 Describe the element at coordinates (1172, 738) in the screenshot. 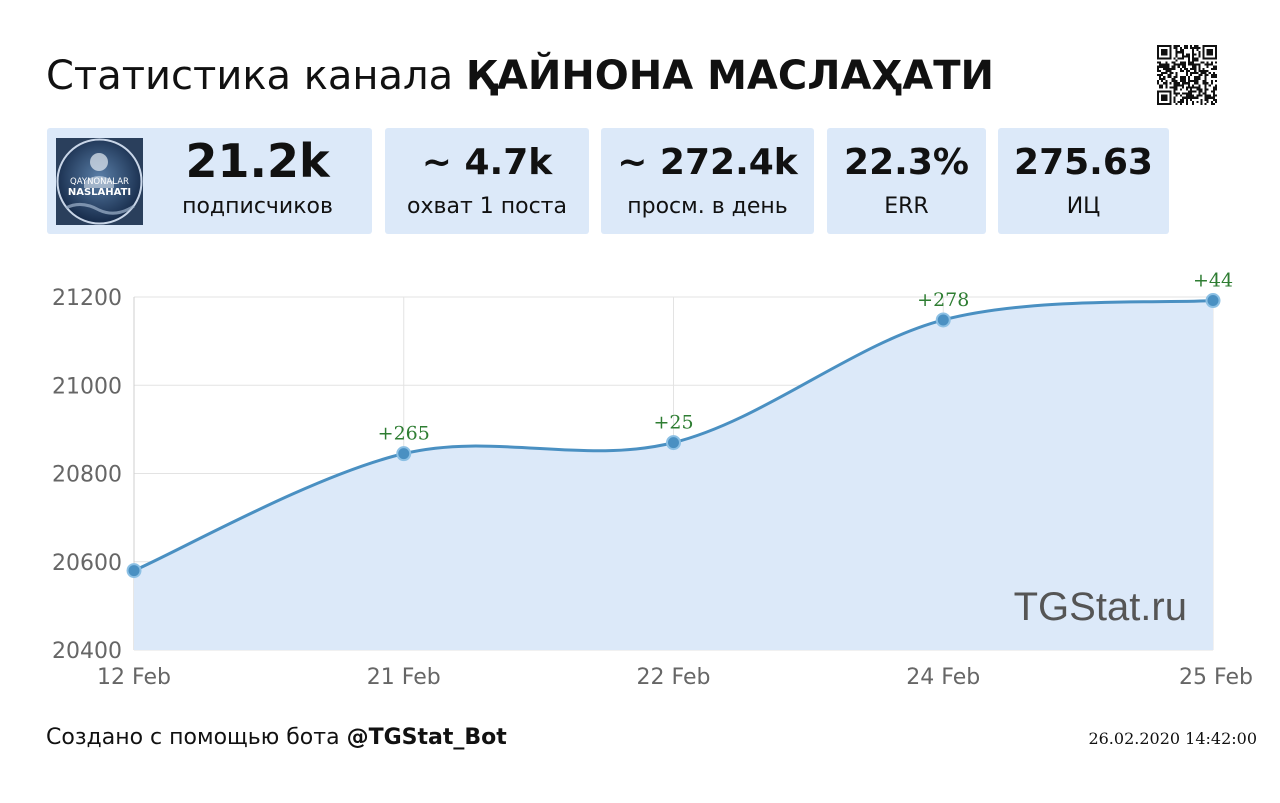

I see `footer-timestamp: 26.02.2020 14:42:00` at that location.